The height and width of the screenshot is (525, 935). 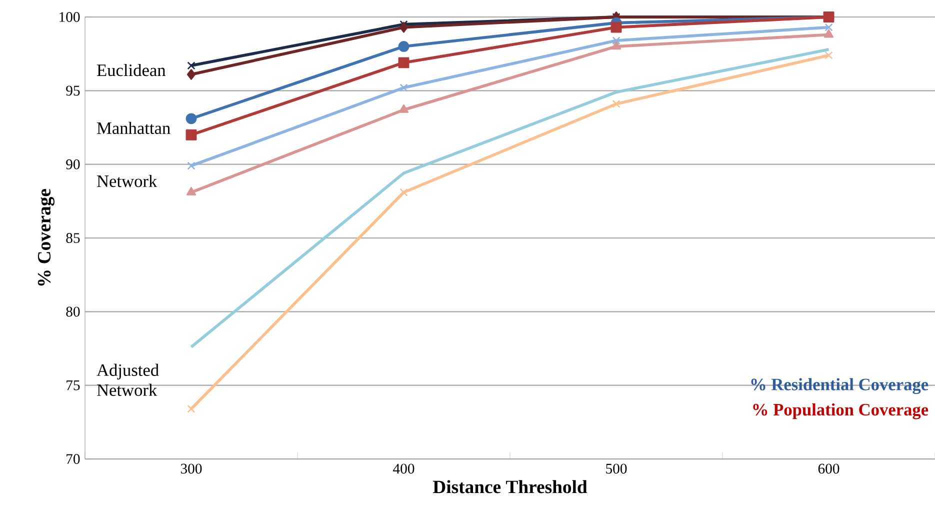 I want to click on annotation: % Population Coverage, so click(x=840, y=411).